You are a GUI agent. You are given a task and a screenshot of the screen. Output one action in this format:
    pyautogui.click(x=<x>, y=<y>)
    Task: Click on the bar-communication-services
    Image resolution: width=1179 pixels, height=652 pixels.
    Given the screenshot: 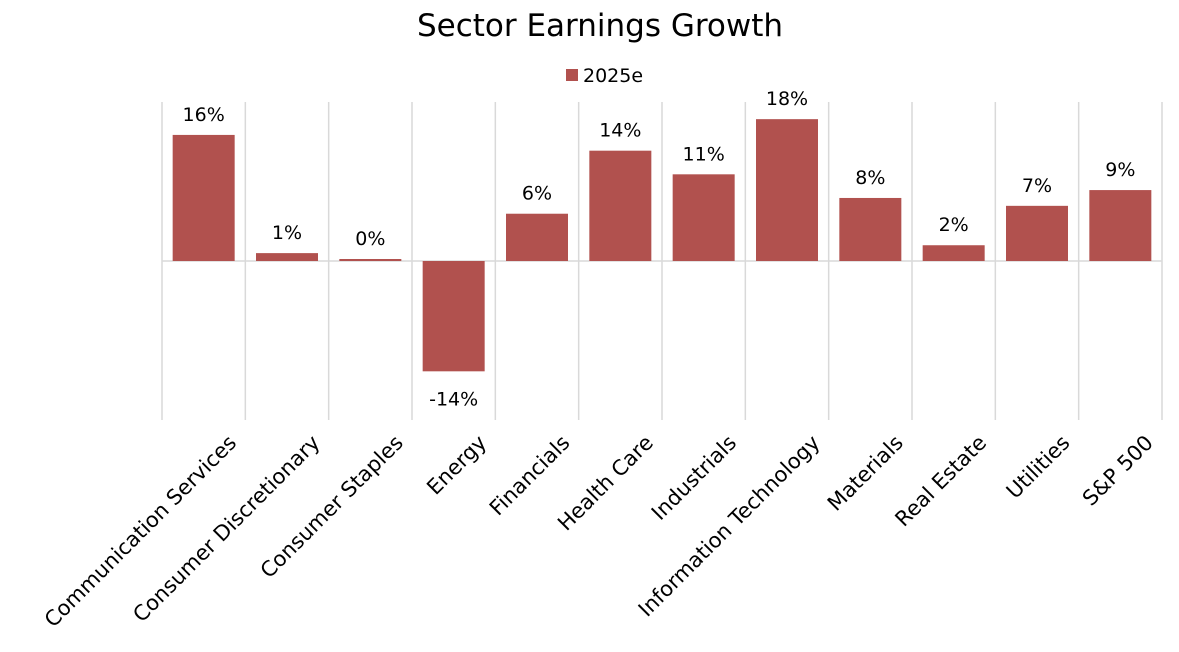 What is the action you would take?
    pyautogui.click(x=203, y=197)
    